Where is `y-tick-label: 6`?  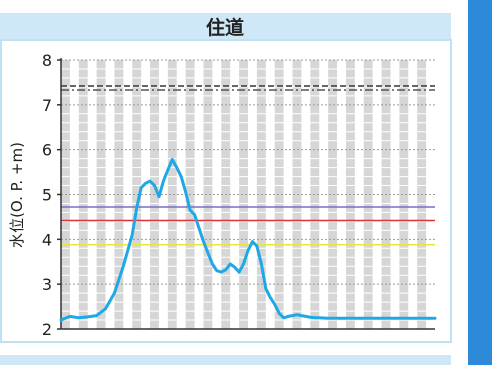
y-tick-label: 6 is located at coordinates (47, 150).